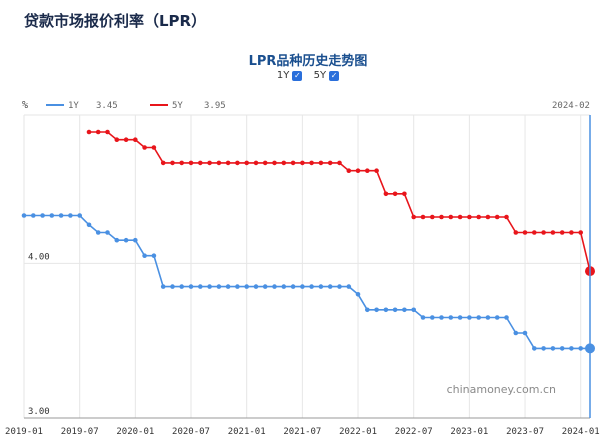  What do you see at coordinates (297, 75) in the screenshot?
I see `checkbox-1y-icon: ✓` at bounding box center [297, 75].